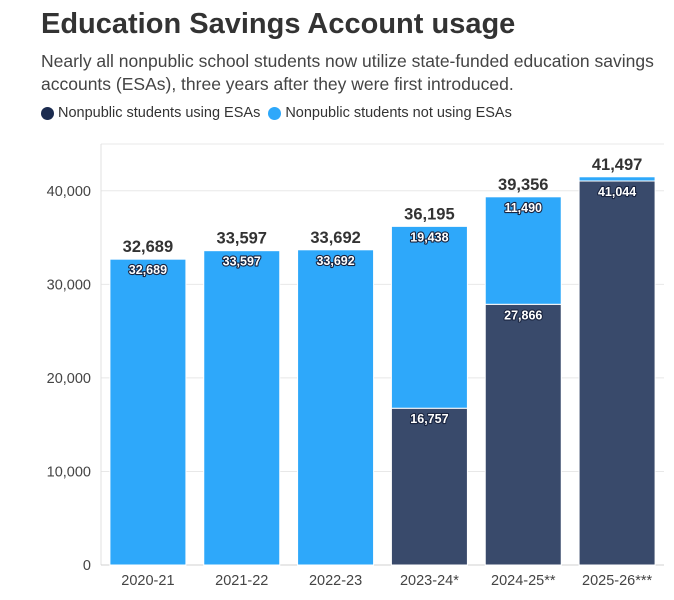 The height and width of the screenshot is (600, 674). Describe the element at coordinates (69, 285) in the screenshot. I see `y-tick-label: 30,000` at that location.